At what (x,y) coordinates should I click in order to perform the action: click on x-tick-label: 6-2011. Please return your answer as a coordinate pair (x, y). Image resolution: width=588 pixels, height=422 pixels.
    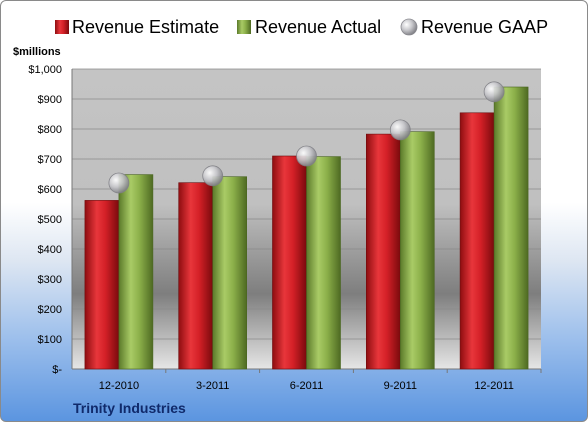
    Looking at the image, I should click on (306, 386).